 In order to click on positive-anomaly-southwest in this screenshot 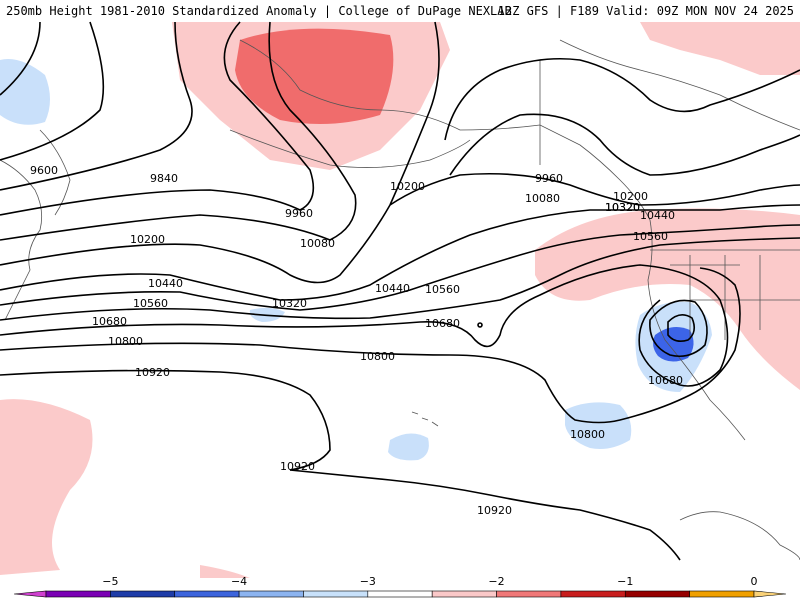, I will do `click(46, 487)`.